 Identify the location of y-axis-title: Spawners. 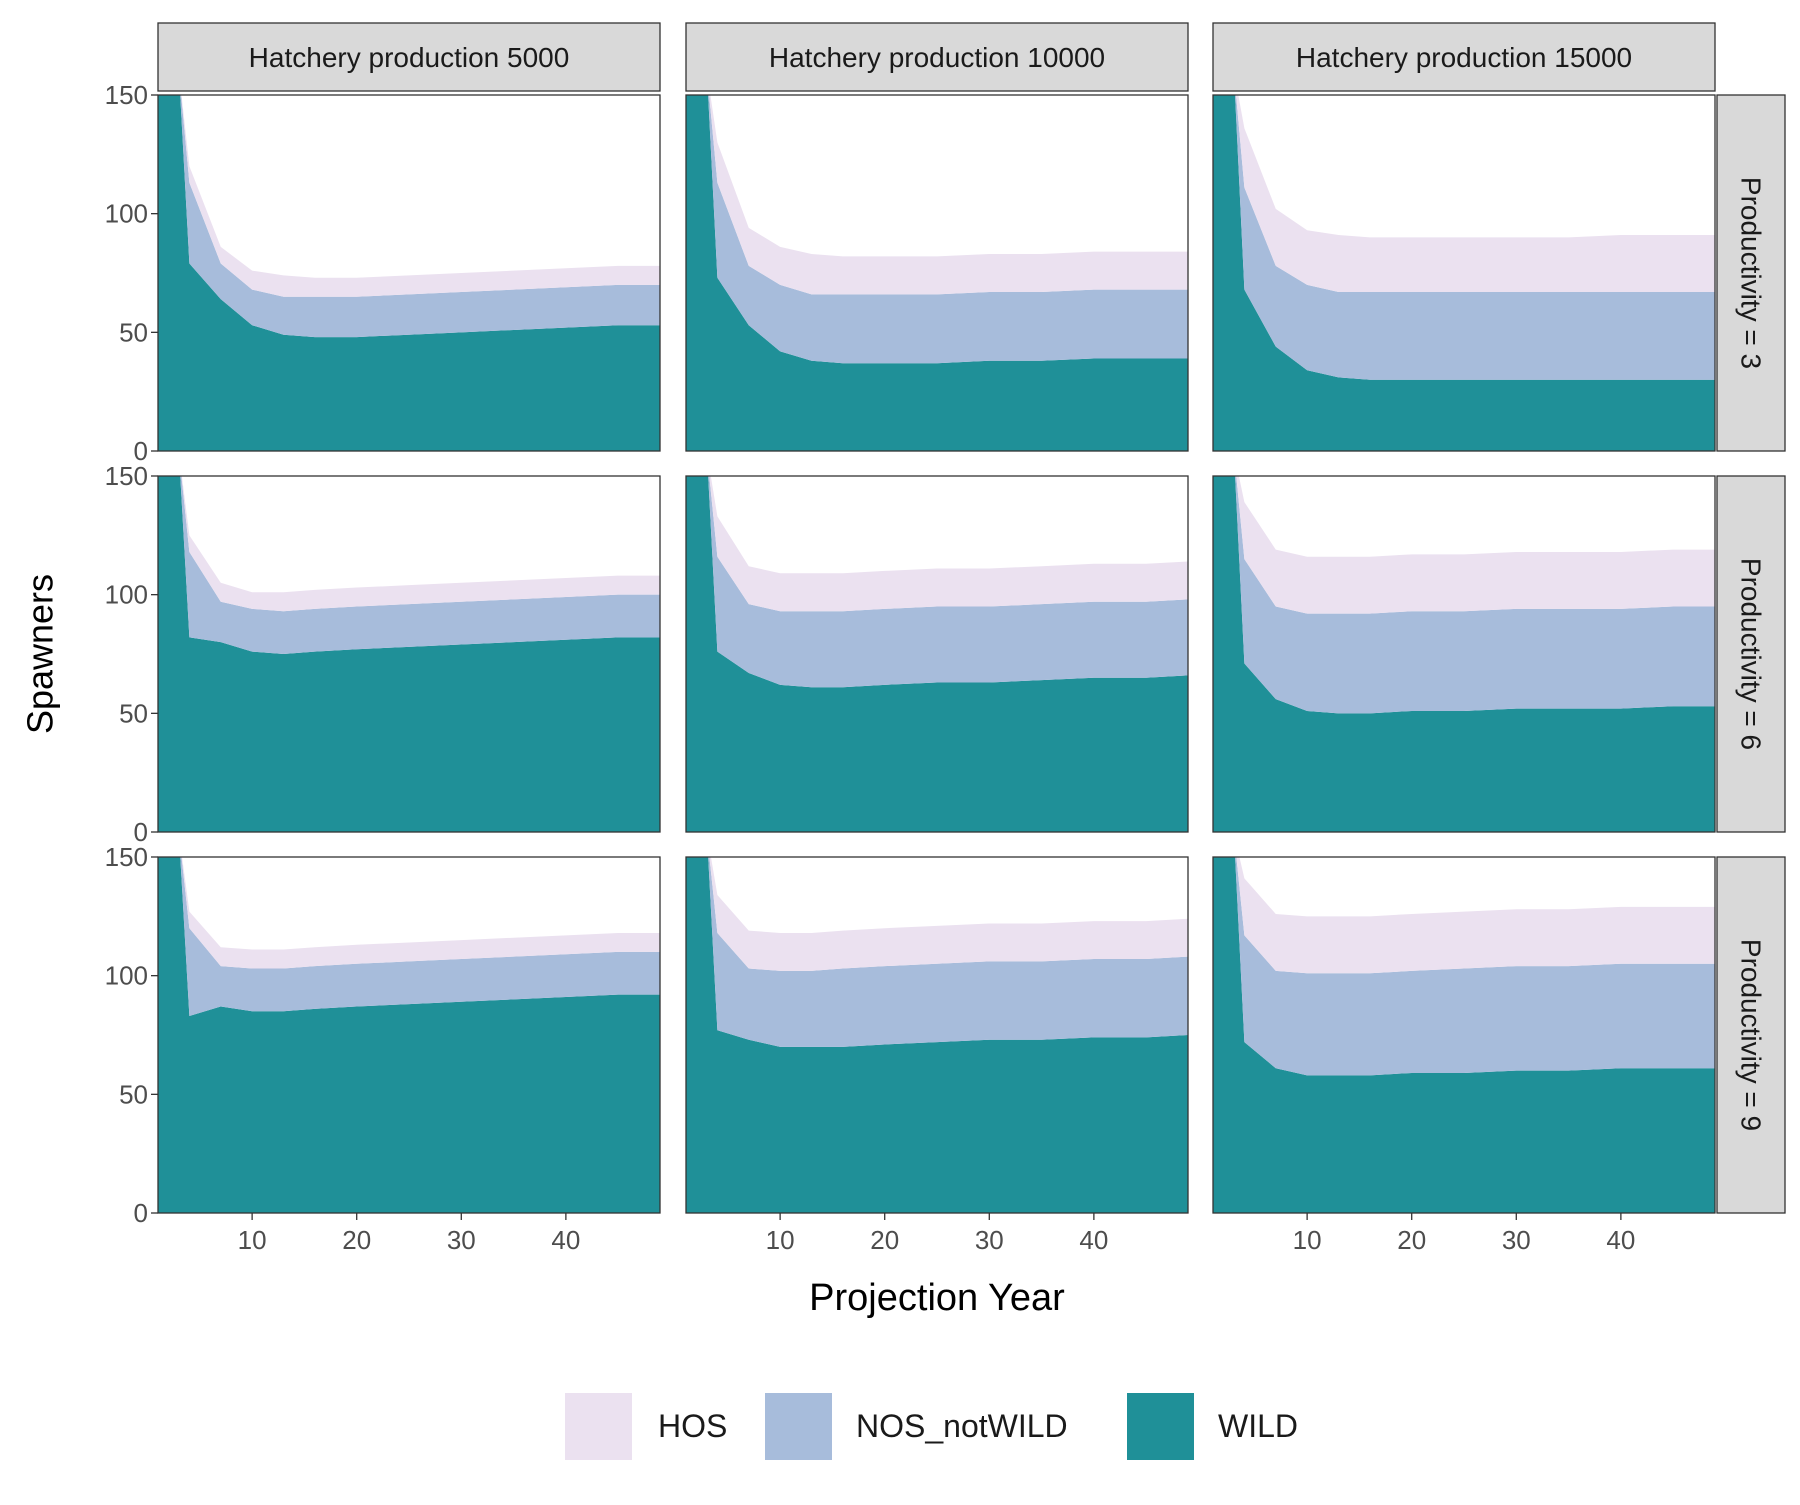
(40, 654).